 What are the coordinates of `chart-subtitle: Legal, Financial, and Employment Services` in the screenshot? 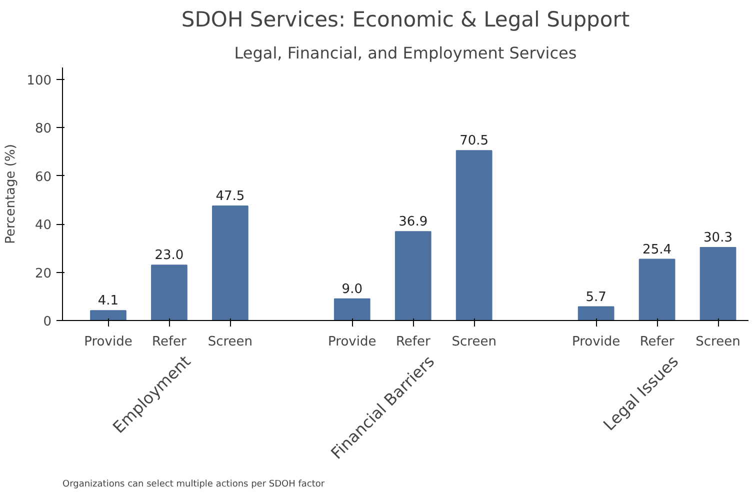 It's located at (405, 53).